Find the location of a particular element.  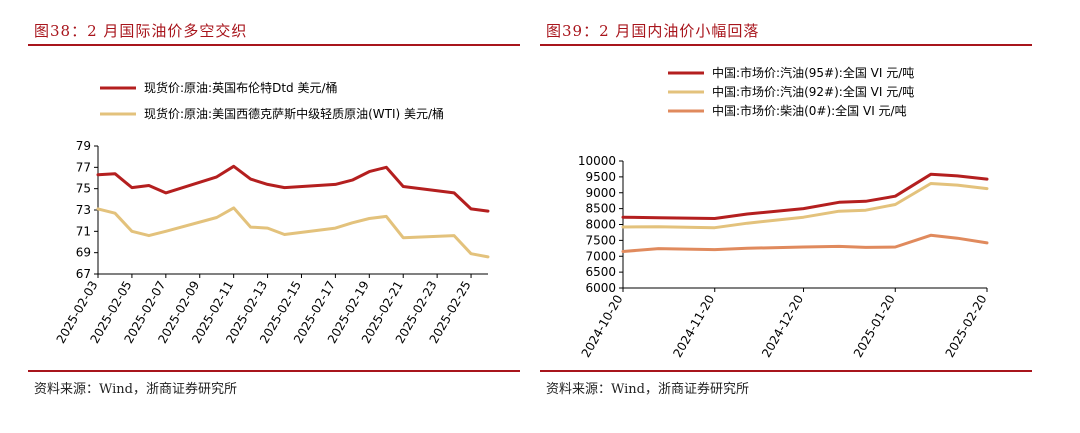

legend-item: 中国:市场价:汽油(95#):全国 VI 元/吨 is located at coordinates (791, 72).